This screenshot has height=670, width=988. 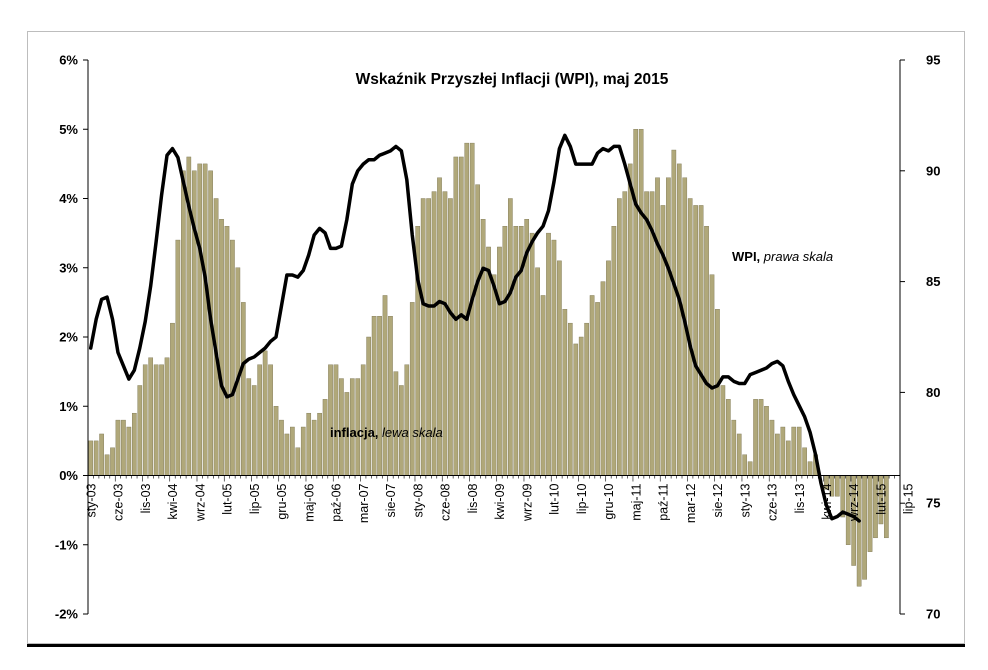 What do you see at coordinates (798, 256) in the screenshot?
I see `annotation-wpi-italic: prawa skala` at bounding box center [798, 256].